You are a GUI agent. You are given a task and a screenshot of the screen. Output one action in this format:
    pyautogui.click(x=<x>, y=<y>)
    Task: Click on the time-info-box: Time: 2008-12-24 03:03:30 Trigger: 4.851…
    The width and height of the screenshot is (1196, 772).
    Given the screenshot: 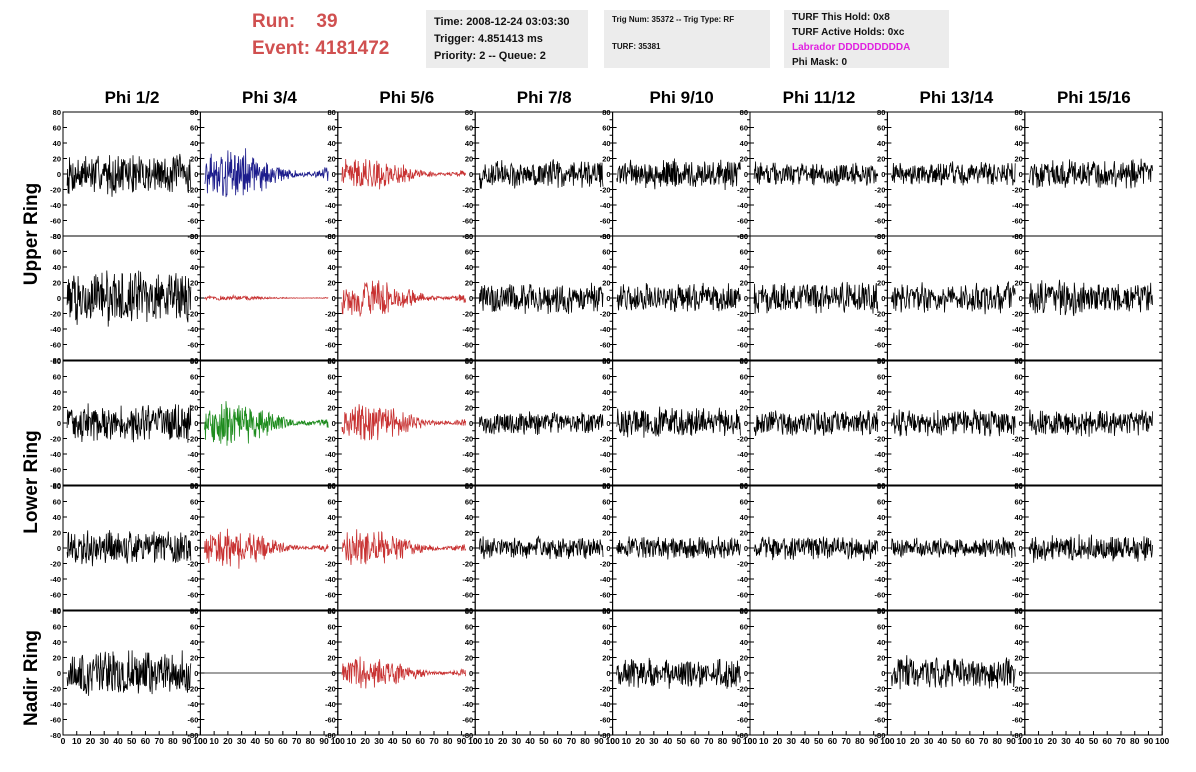 What is the action you would take?
    pyautogui.click(x=507, y=39)
    